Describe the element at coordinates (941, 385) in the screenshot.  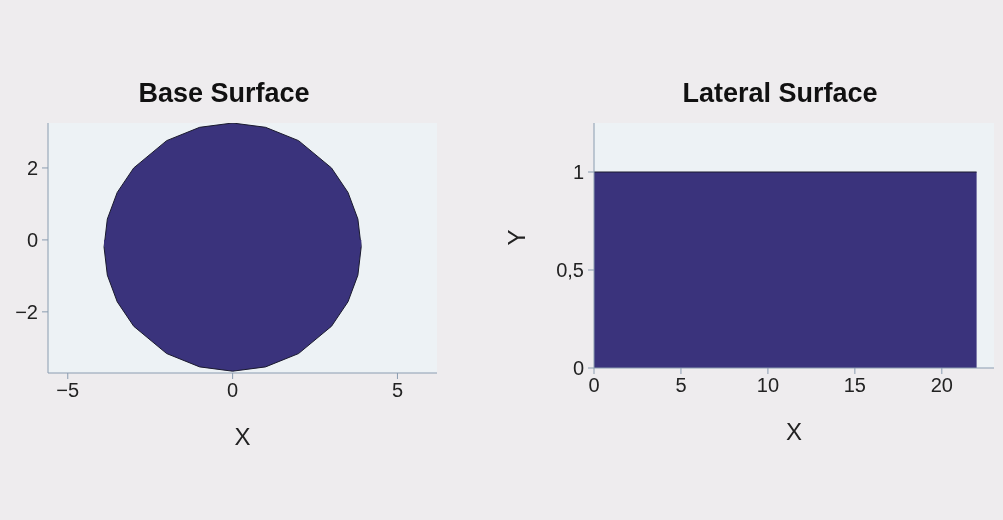
I see `x-tick-label: 20` at that location.